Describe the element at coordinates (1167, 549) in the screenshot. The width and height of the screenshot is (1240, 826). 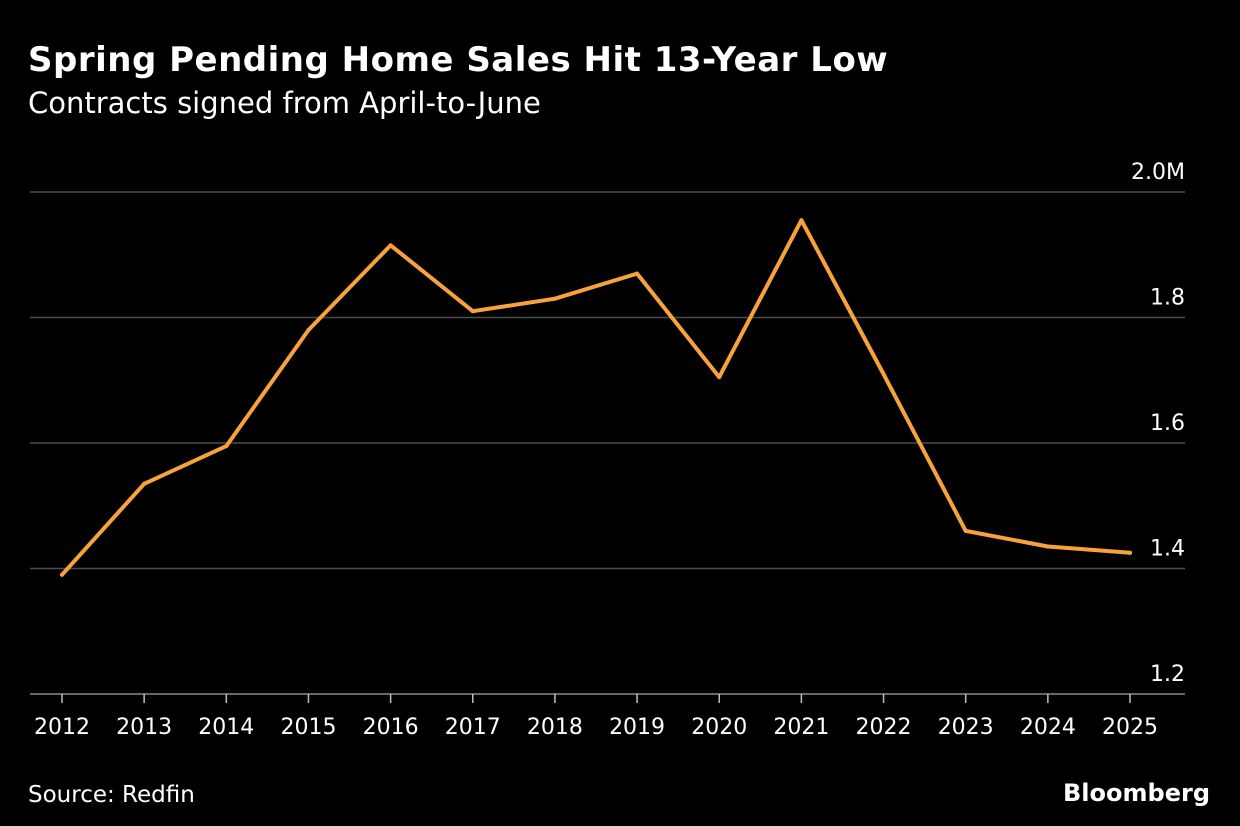
I see `y-tick-label: 1.4` at that location.